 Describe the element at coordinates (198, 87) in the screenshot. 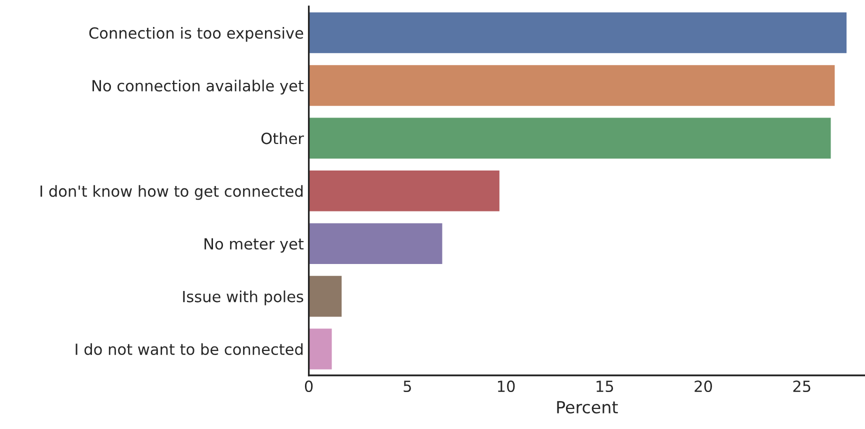

I see `y-tick-label: No connection available yet` at that location.